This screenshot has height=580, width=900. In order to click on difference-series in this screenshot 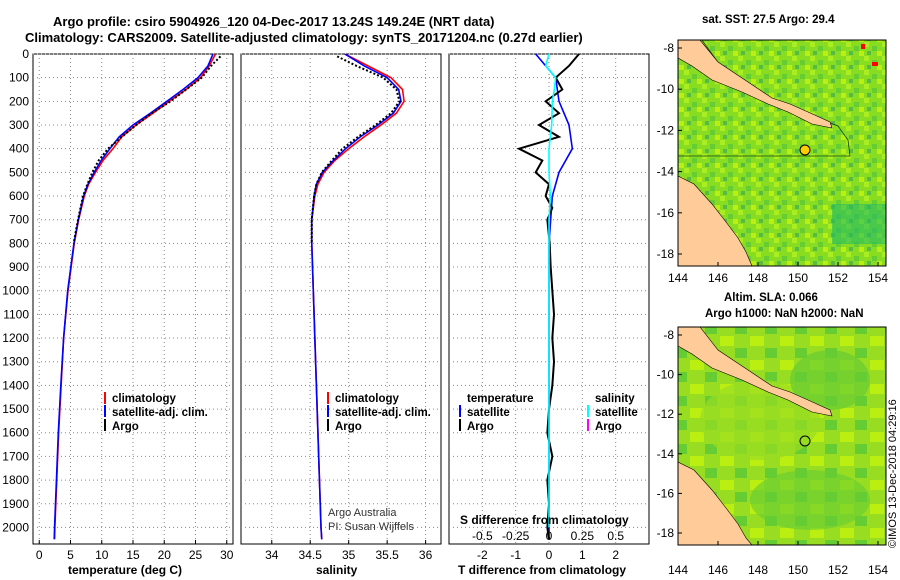, I will do `click(548, 297)`.